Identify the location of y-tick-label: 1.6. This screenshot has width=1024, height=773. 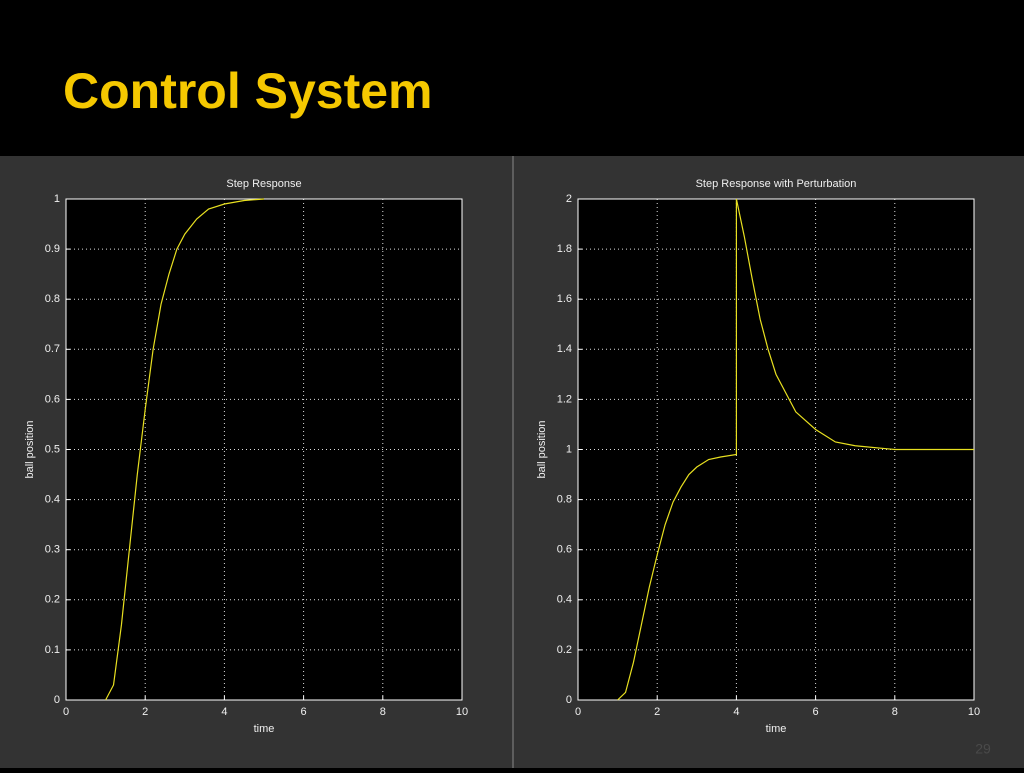
(564, 299).